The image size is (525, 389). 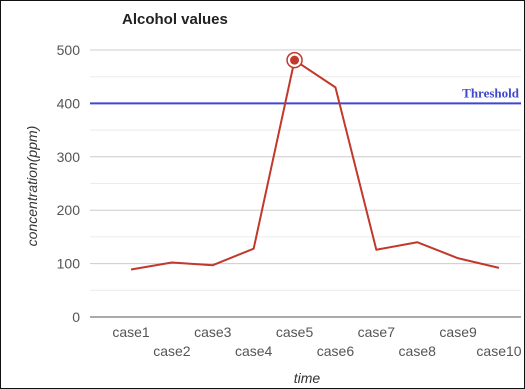 I want to click on x-tick-label-case1: case1, so click(x=131, y=332).